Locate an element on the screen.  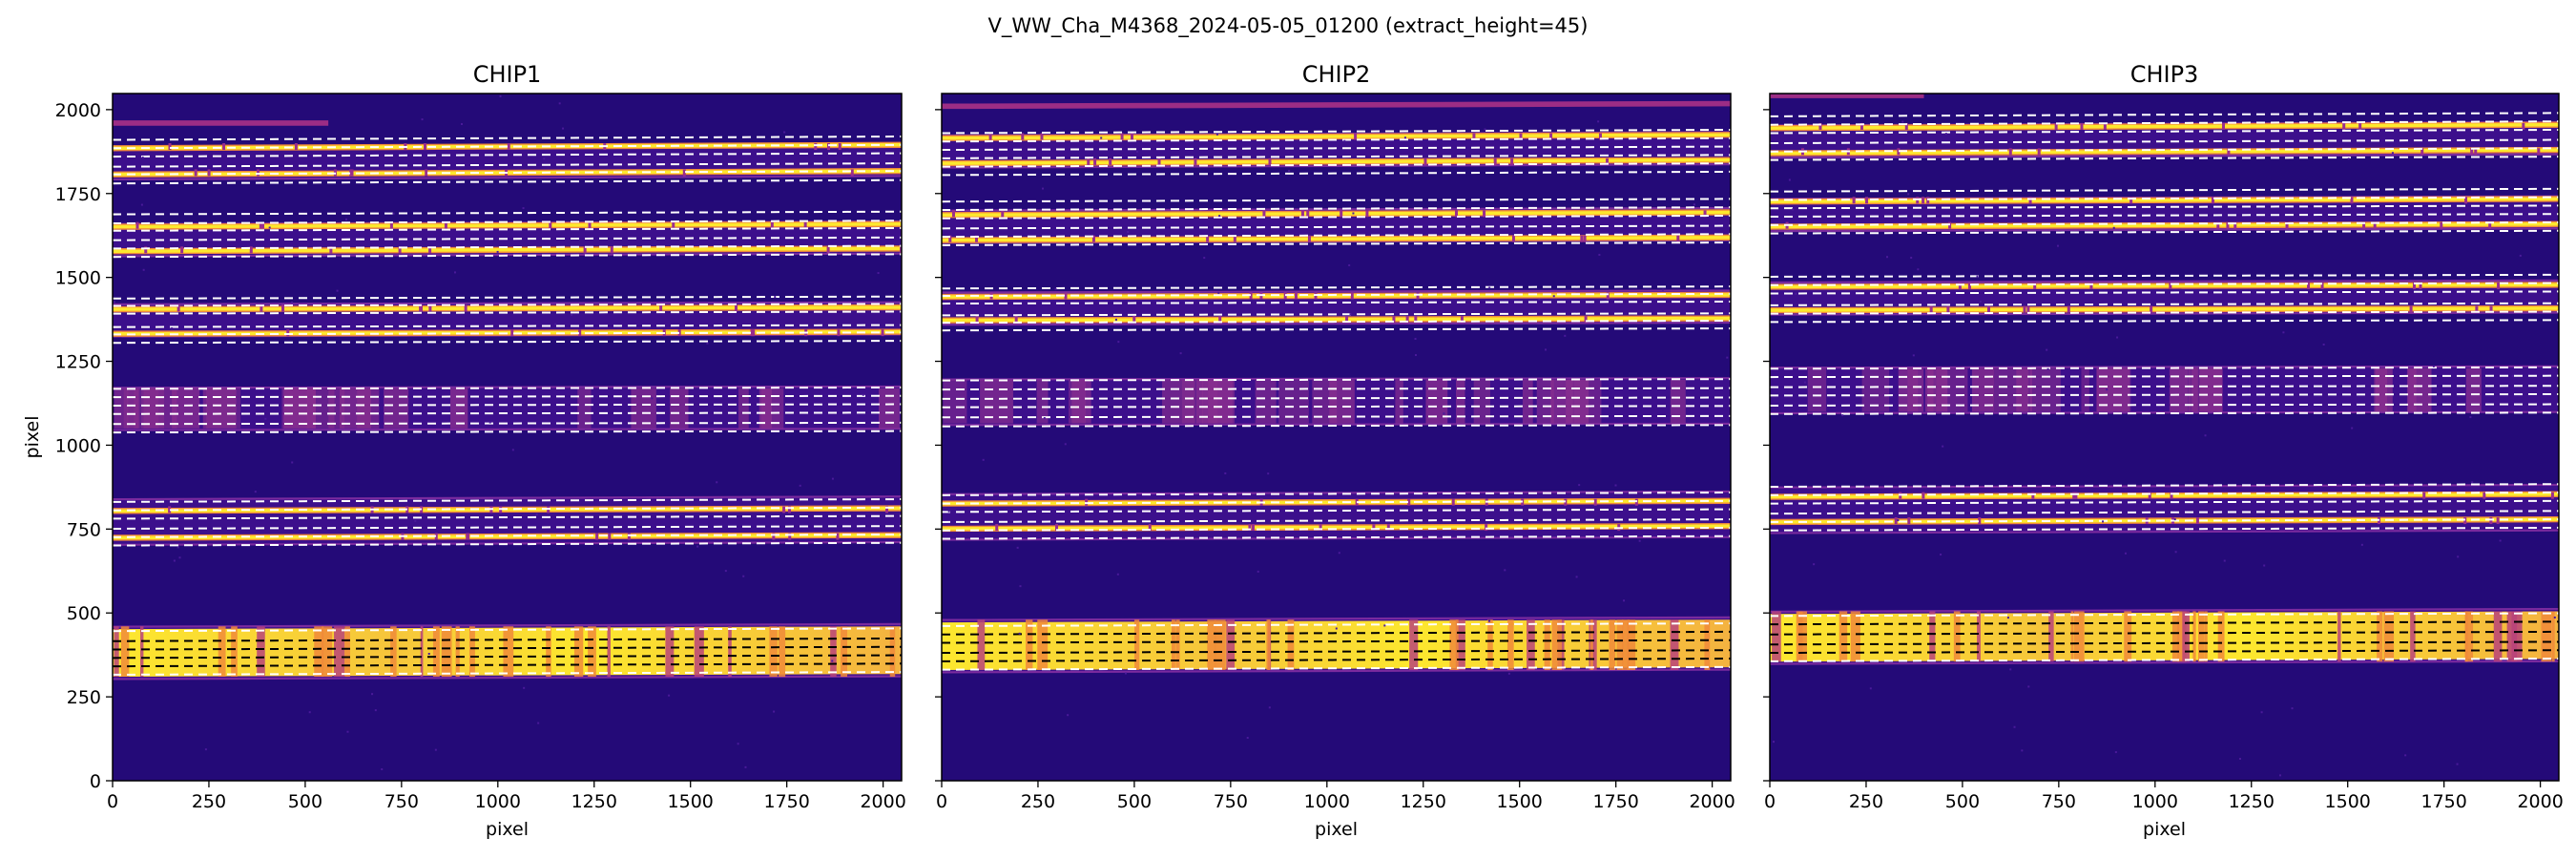
x-tick-label: 250 is located at coordinates (209, 801).